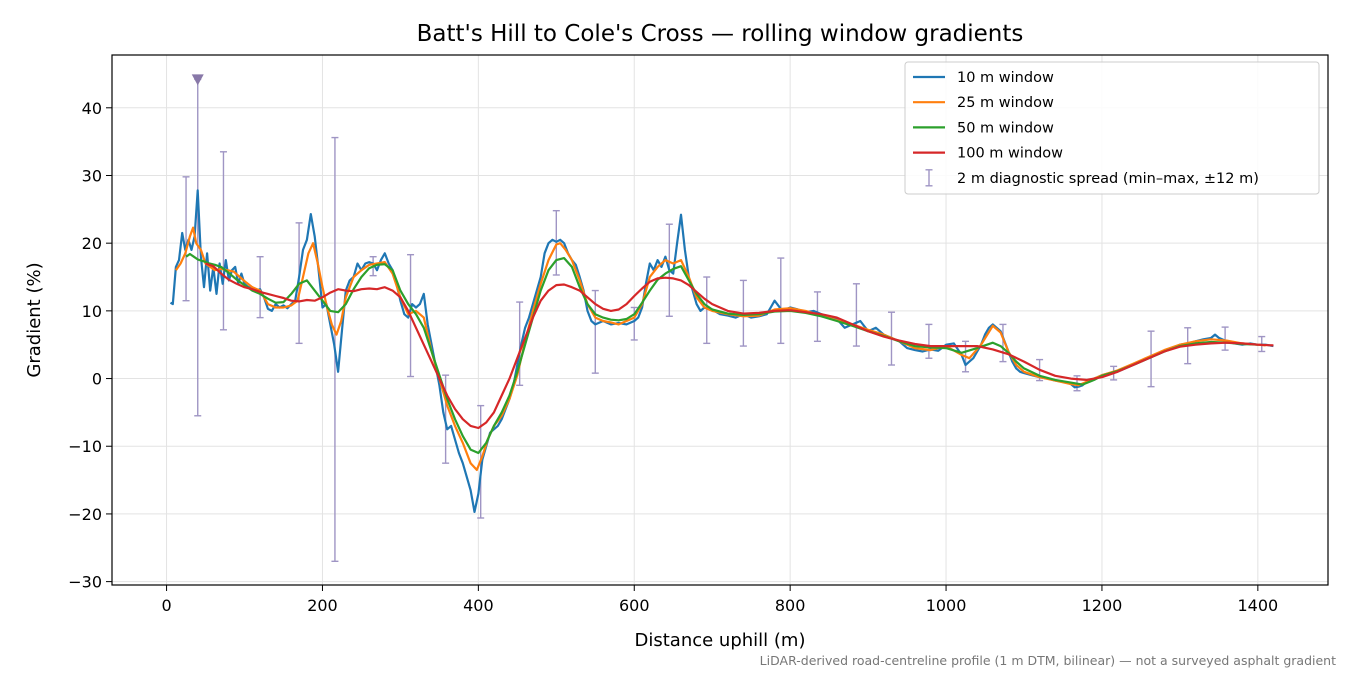 This screenshot has height=675, width=1350. Describe the element at coordinates (85, 514) in the screenshot. I see `y-tick-label: −20` at that location.